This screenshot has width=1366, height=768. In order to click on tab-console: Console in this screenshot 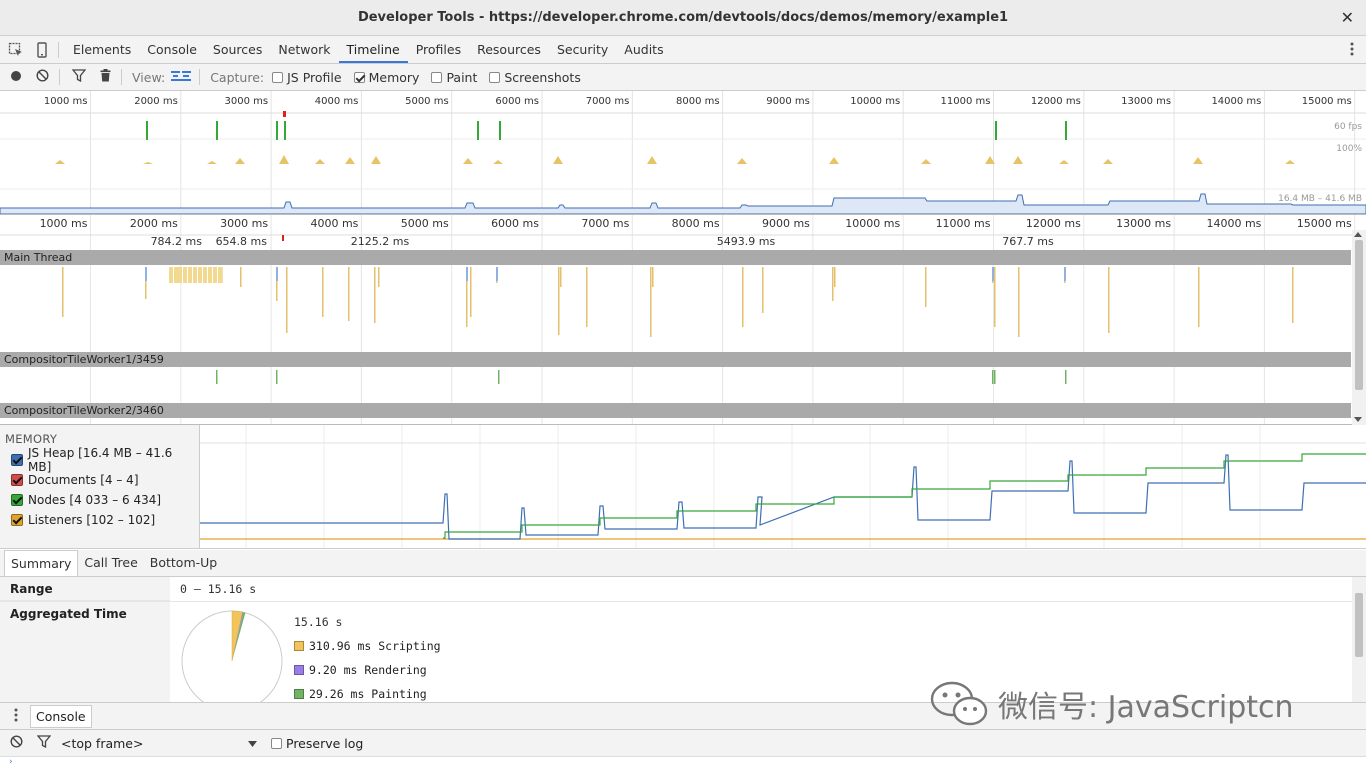, I will do `click(172, 49)`.